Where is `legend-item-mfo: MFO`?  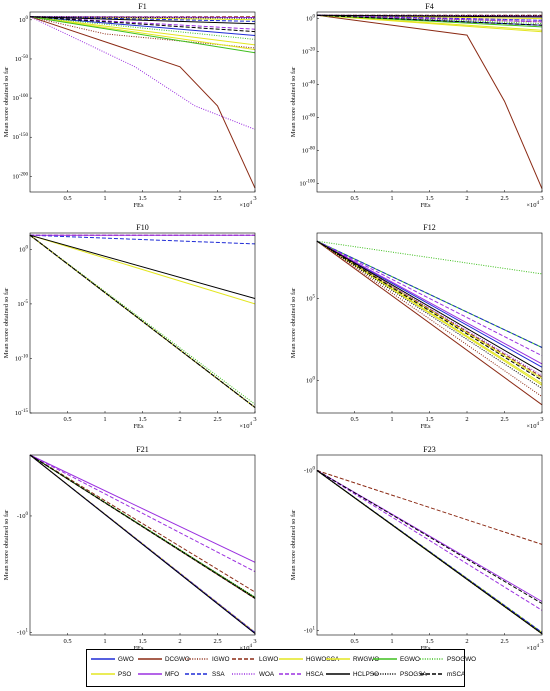 legend-item-mfo: MFO is located at coordinates (158, 674).